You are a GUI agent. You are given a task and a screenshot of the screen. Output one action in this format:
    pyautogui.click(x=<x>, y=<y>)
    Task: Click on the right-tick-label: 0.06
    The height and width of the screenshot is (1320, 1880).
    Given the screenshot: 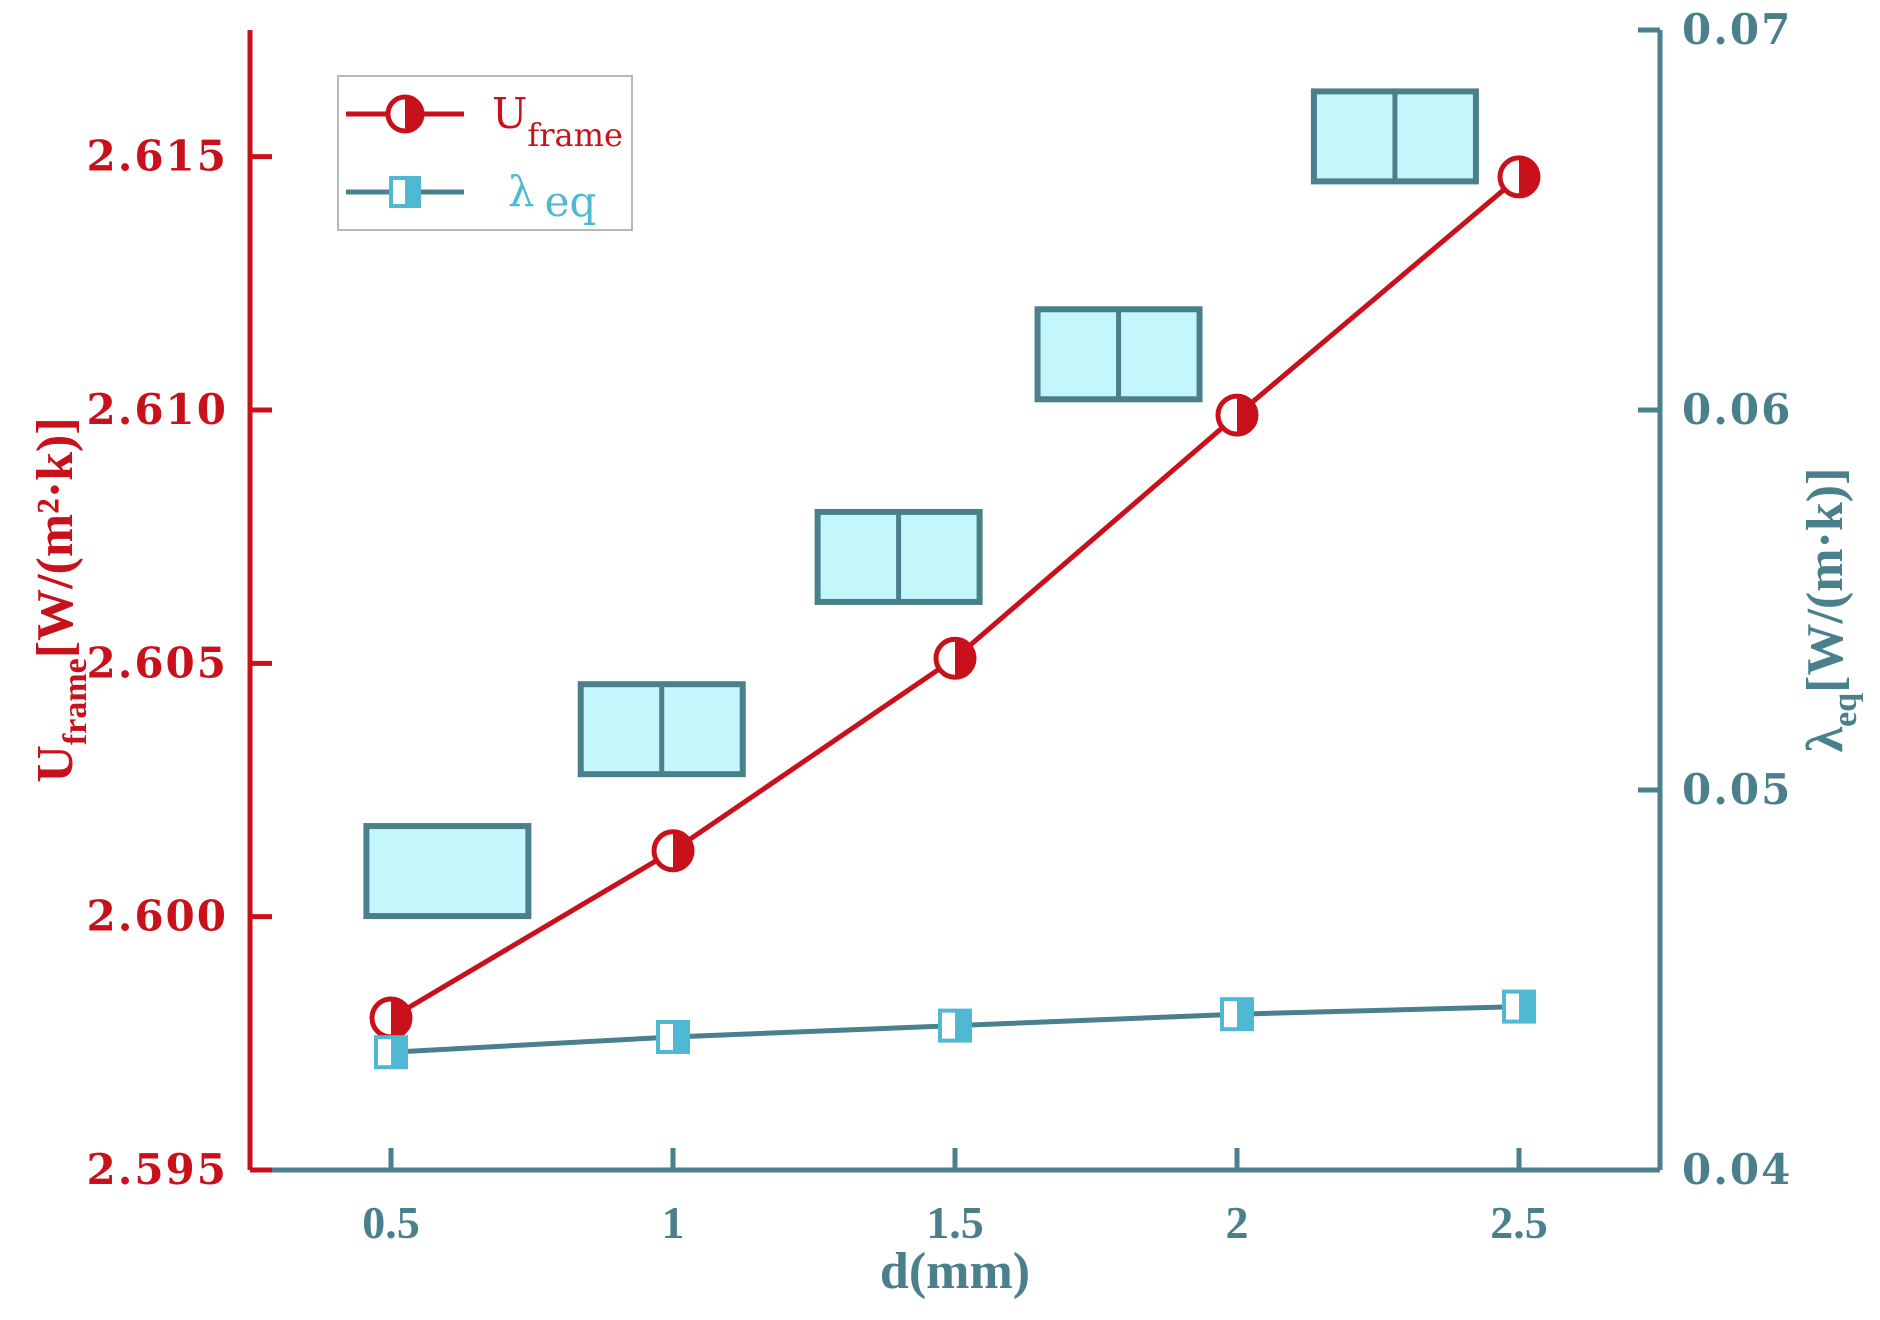 What is the action you would take?
    pyautogui.click(x=1737, y=409)
    